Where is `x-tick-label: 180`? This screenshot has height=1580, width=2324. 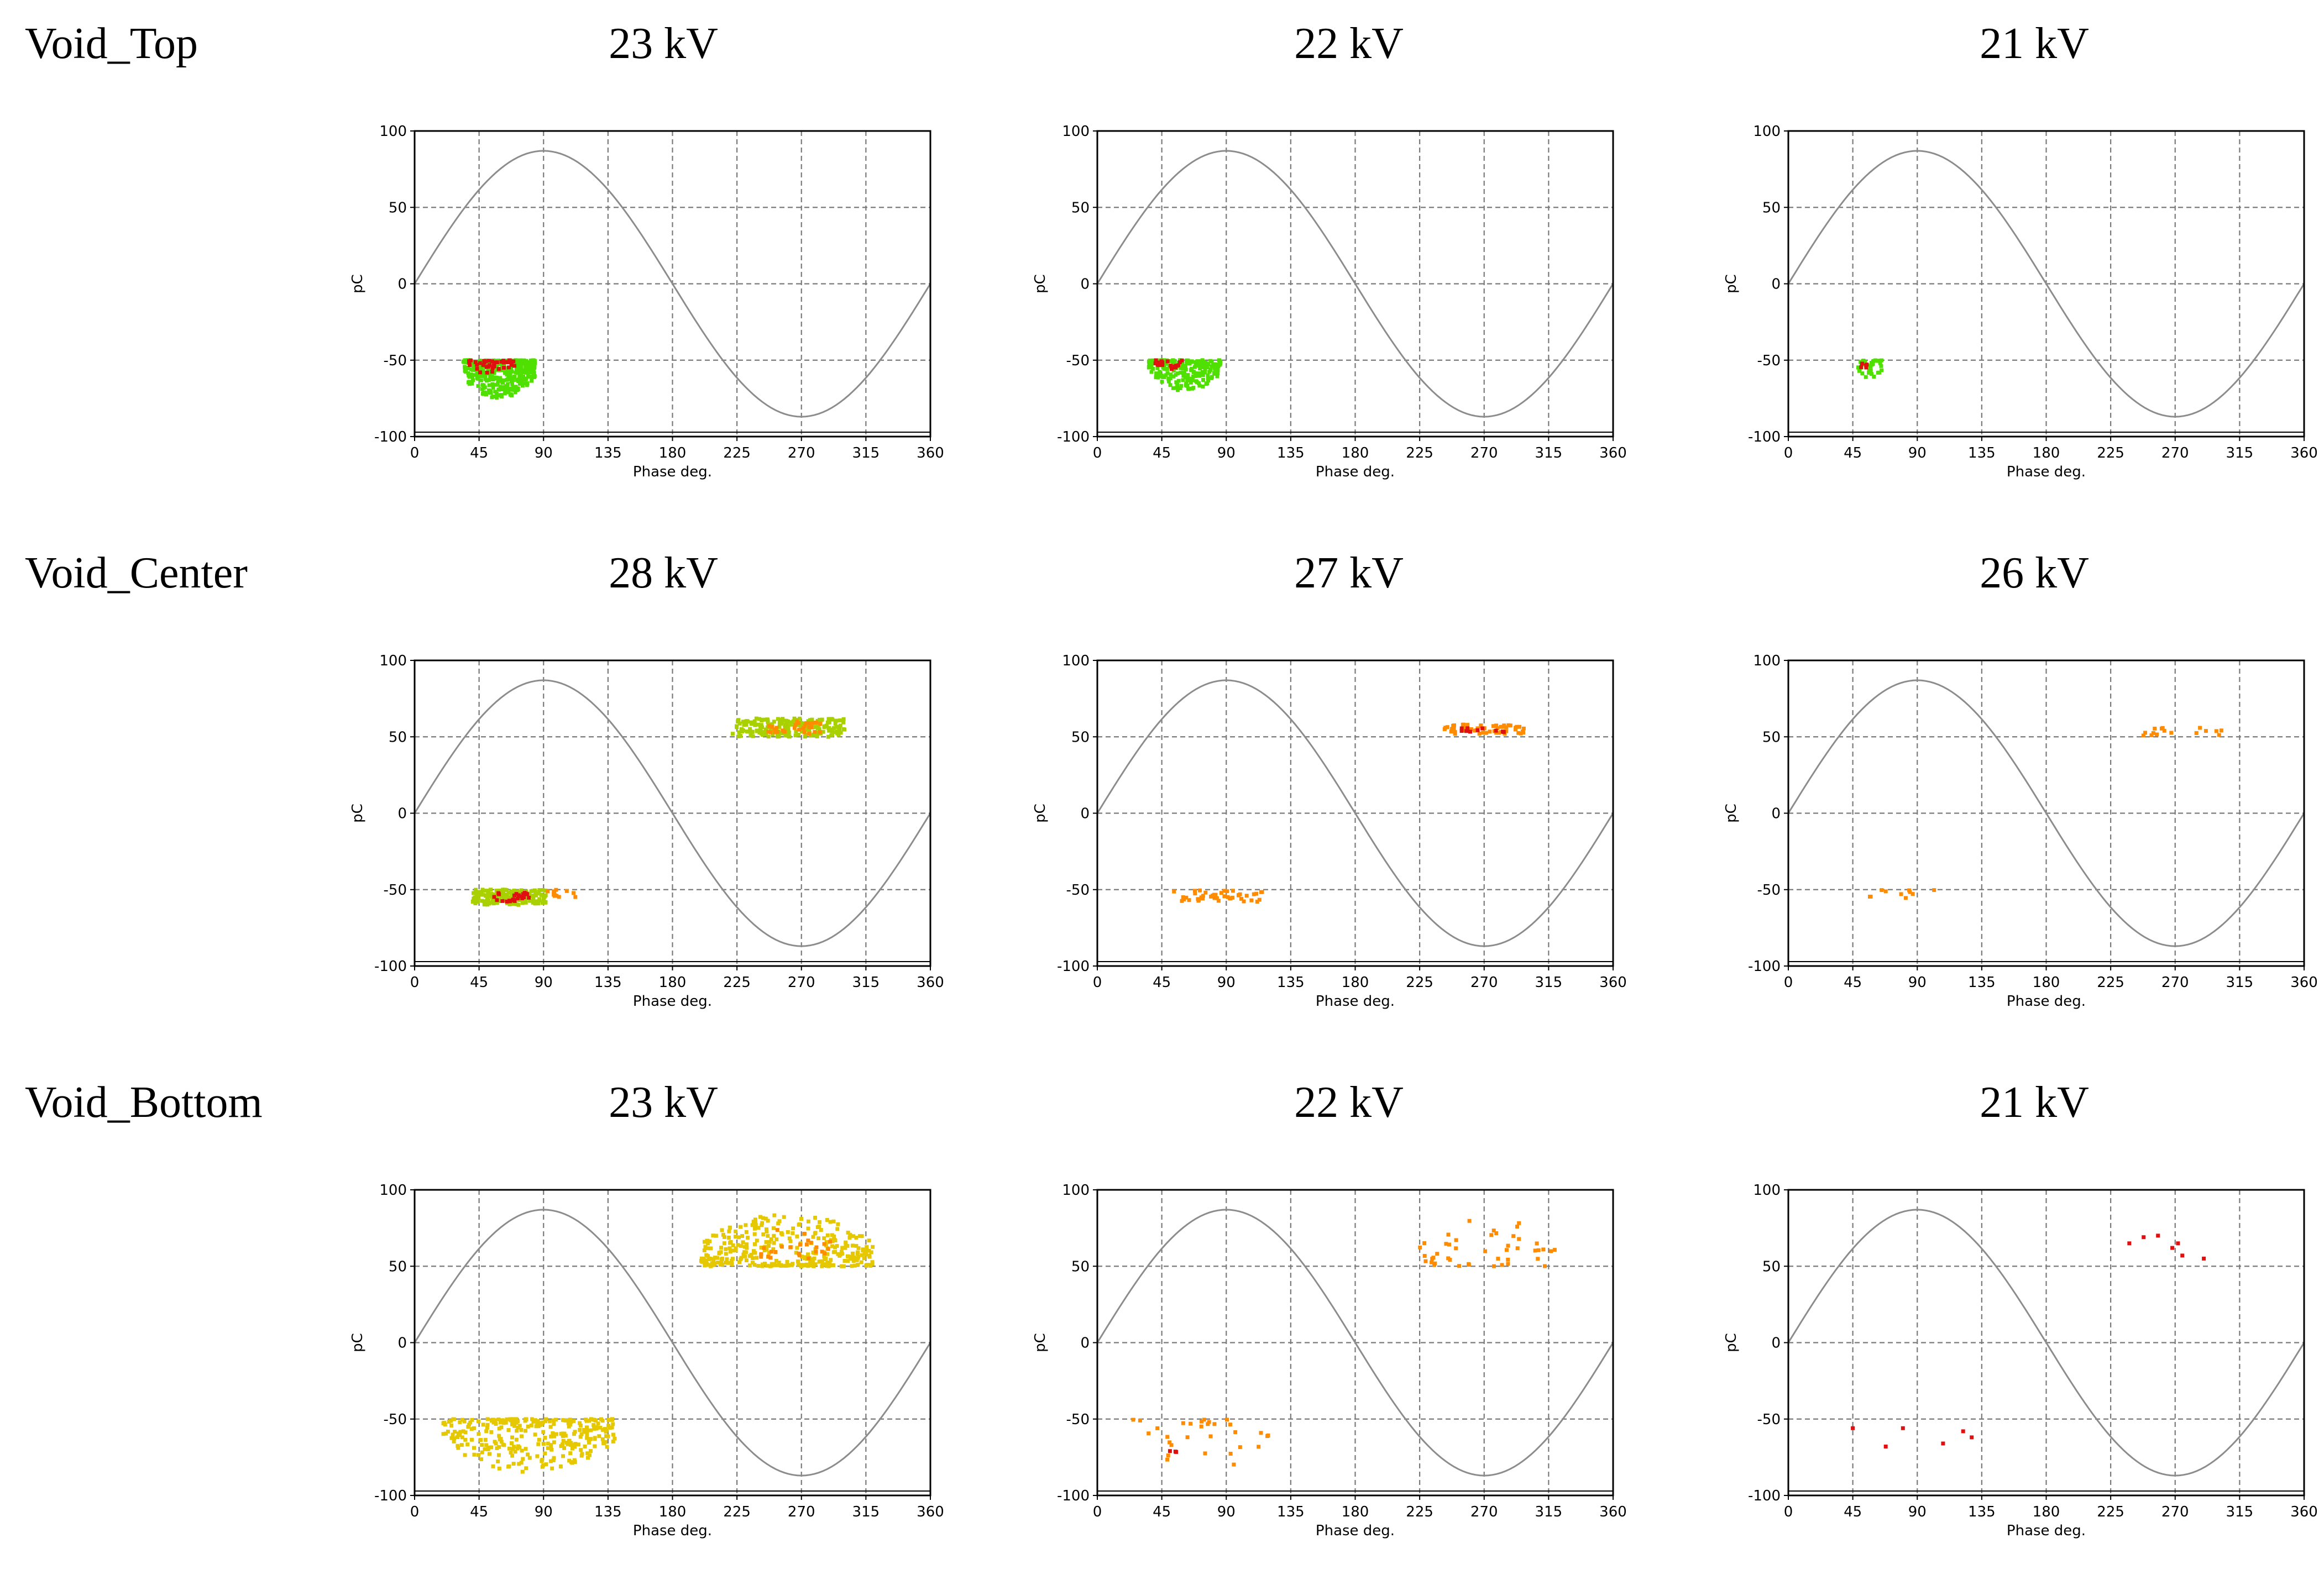 x-tick-label: 180 is located at coordinates (2046, 453).